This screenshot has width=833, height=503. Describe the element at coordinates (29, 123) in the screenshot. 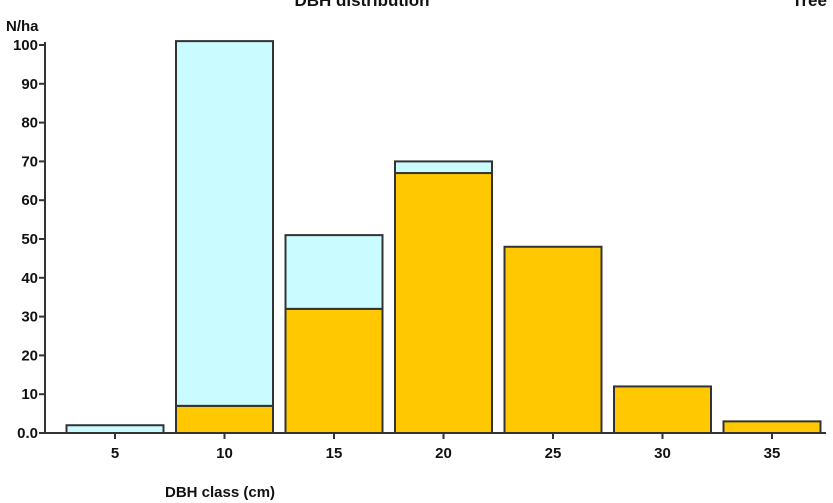

I see `y-tick-label: 80` at that location.